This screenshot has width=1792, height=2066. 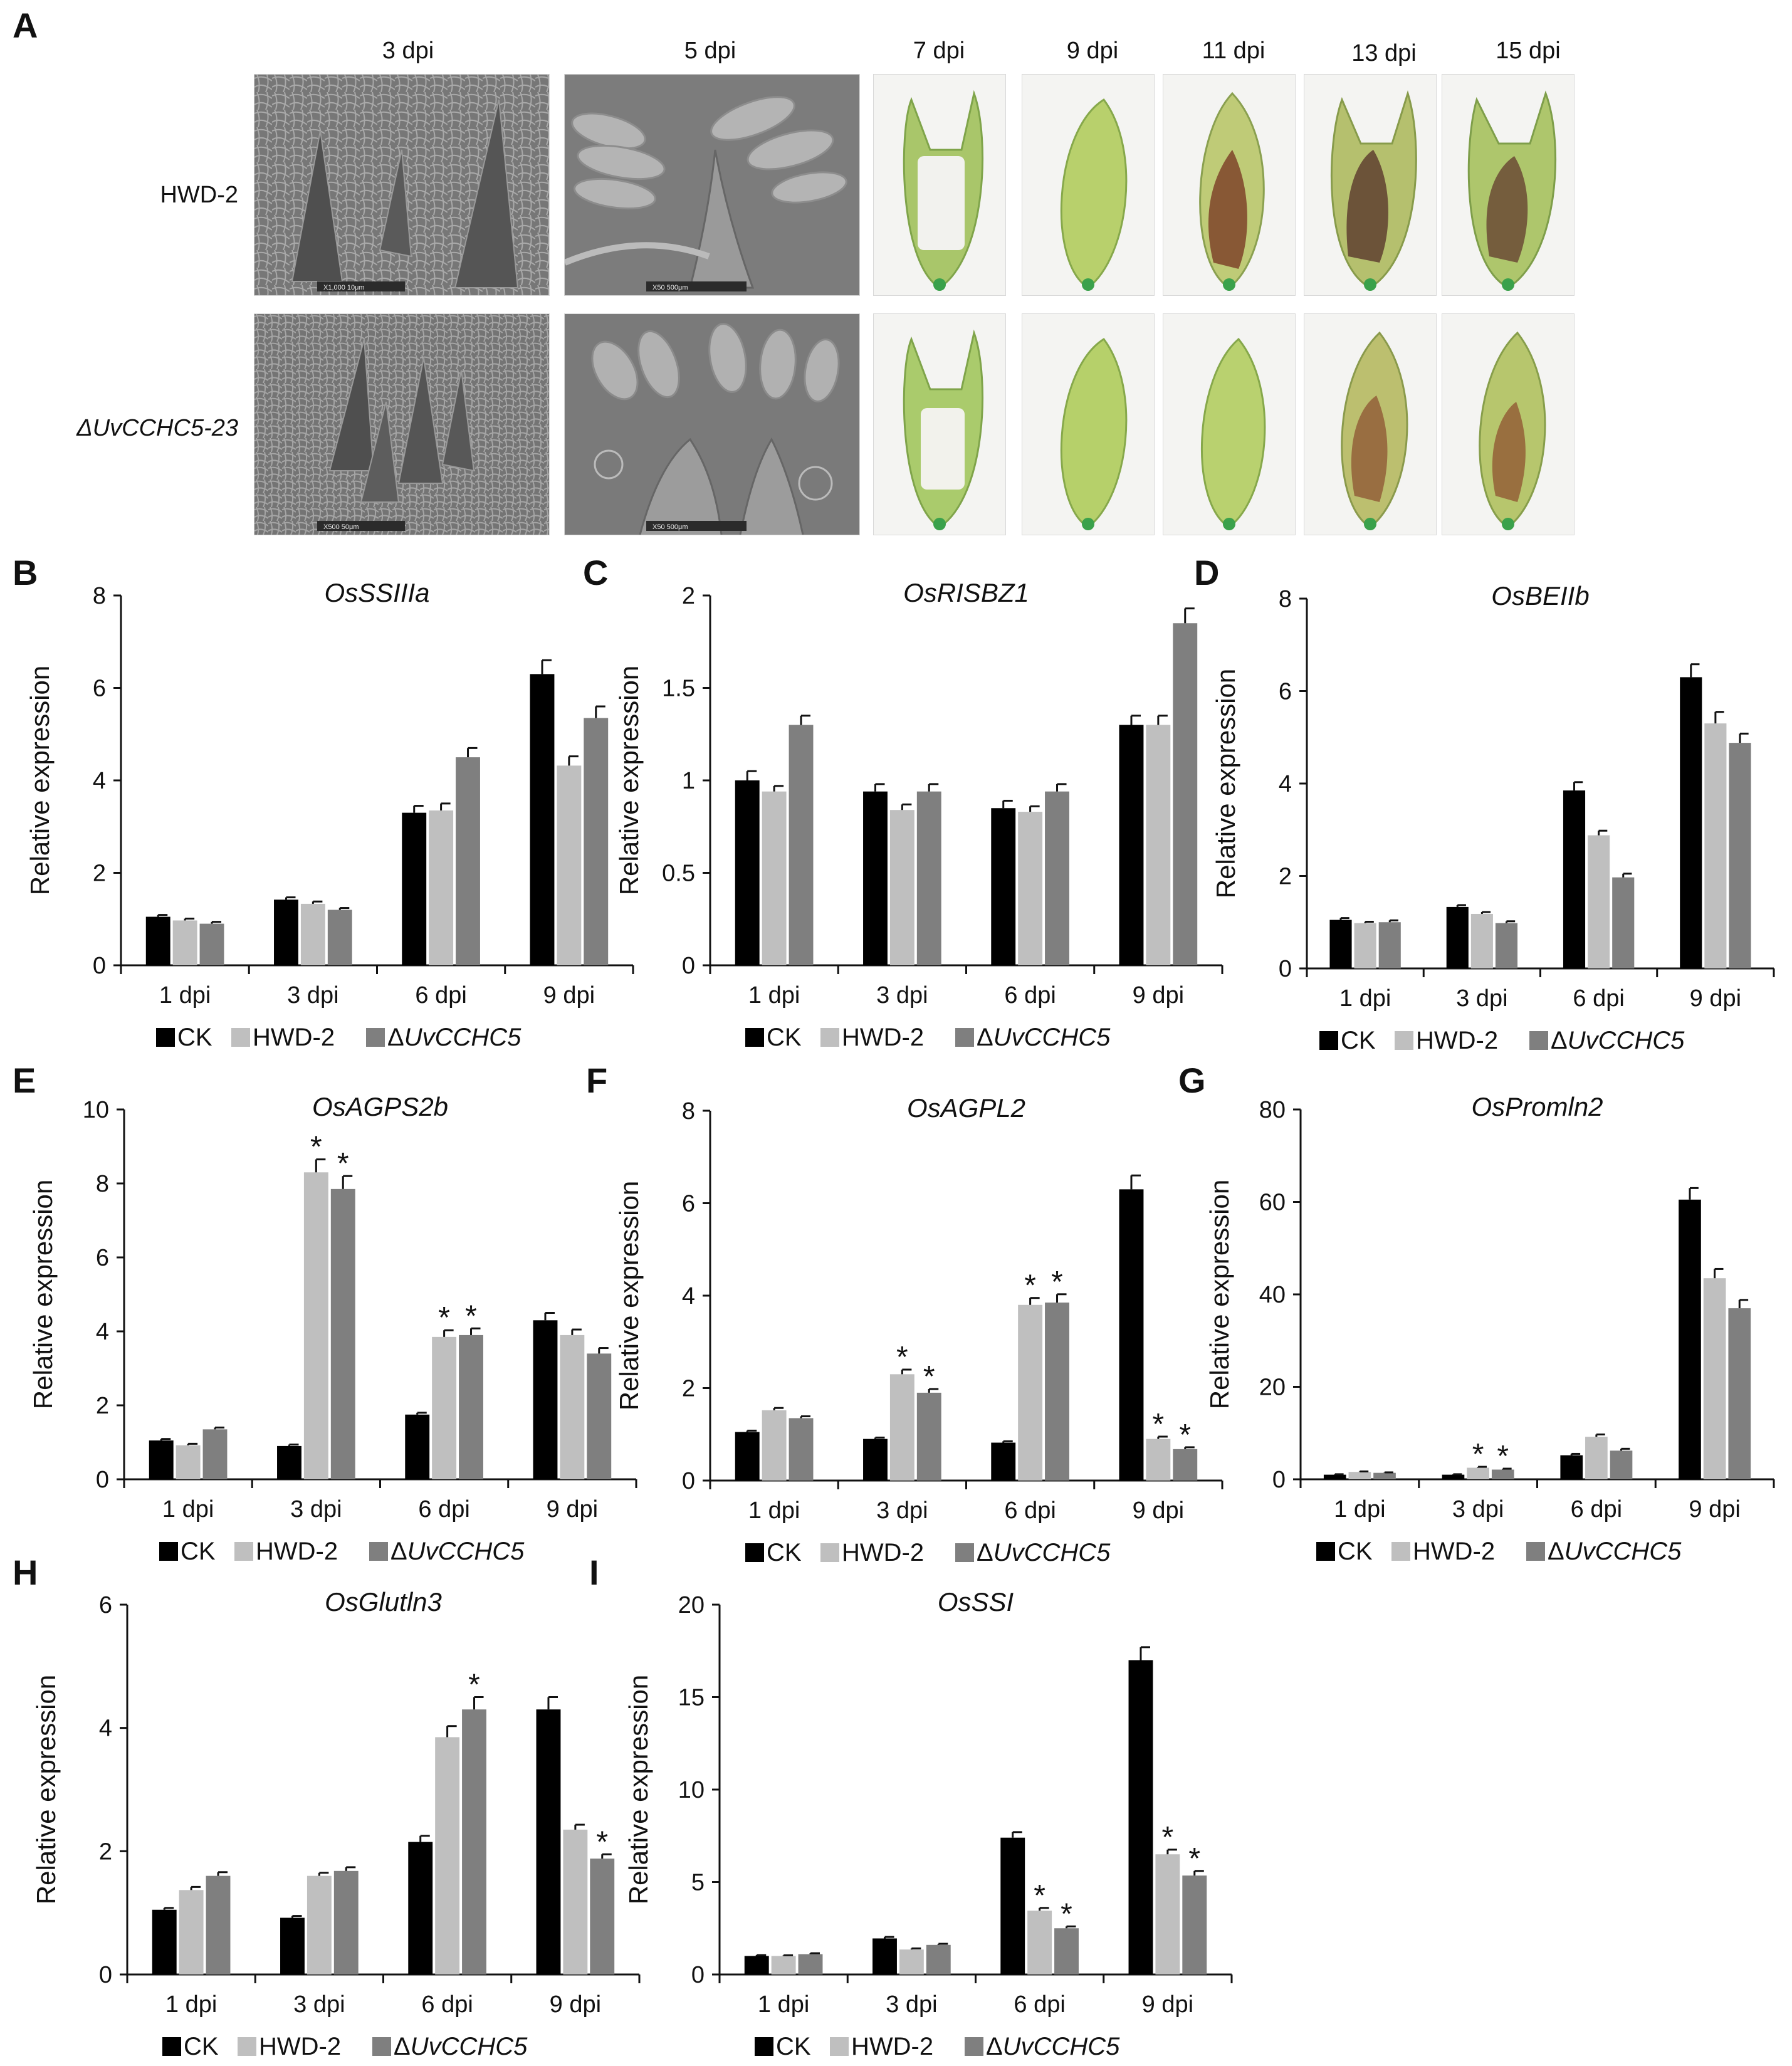 What do you see at coordinates (102, 1184) in the screenshot?
I see `y-tick-label: 8` at bounding box center [102, 1184].